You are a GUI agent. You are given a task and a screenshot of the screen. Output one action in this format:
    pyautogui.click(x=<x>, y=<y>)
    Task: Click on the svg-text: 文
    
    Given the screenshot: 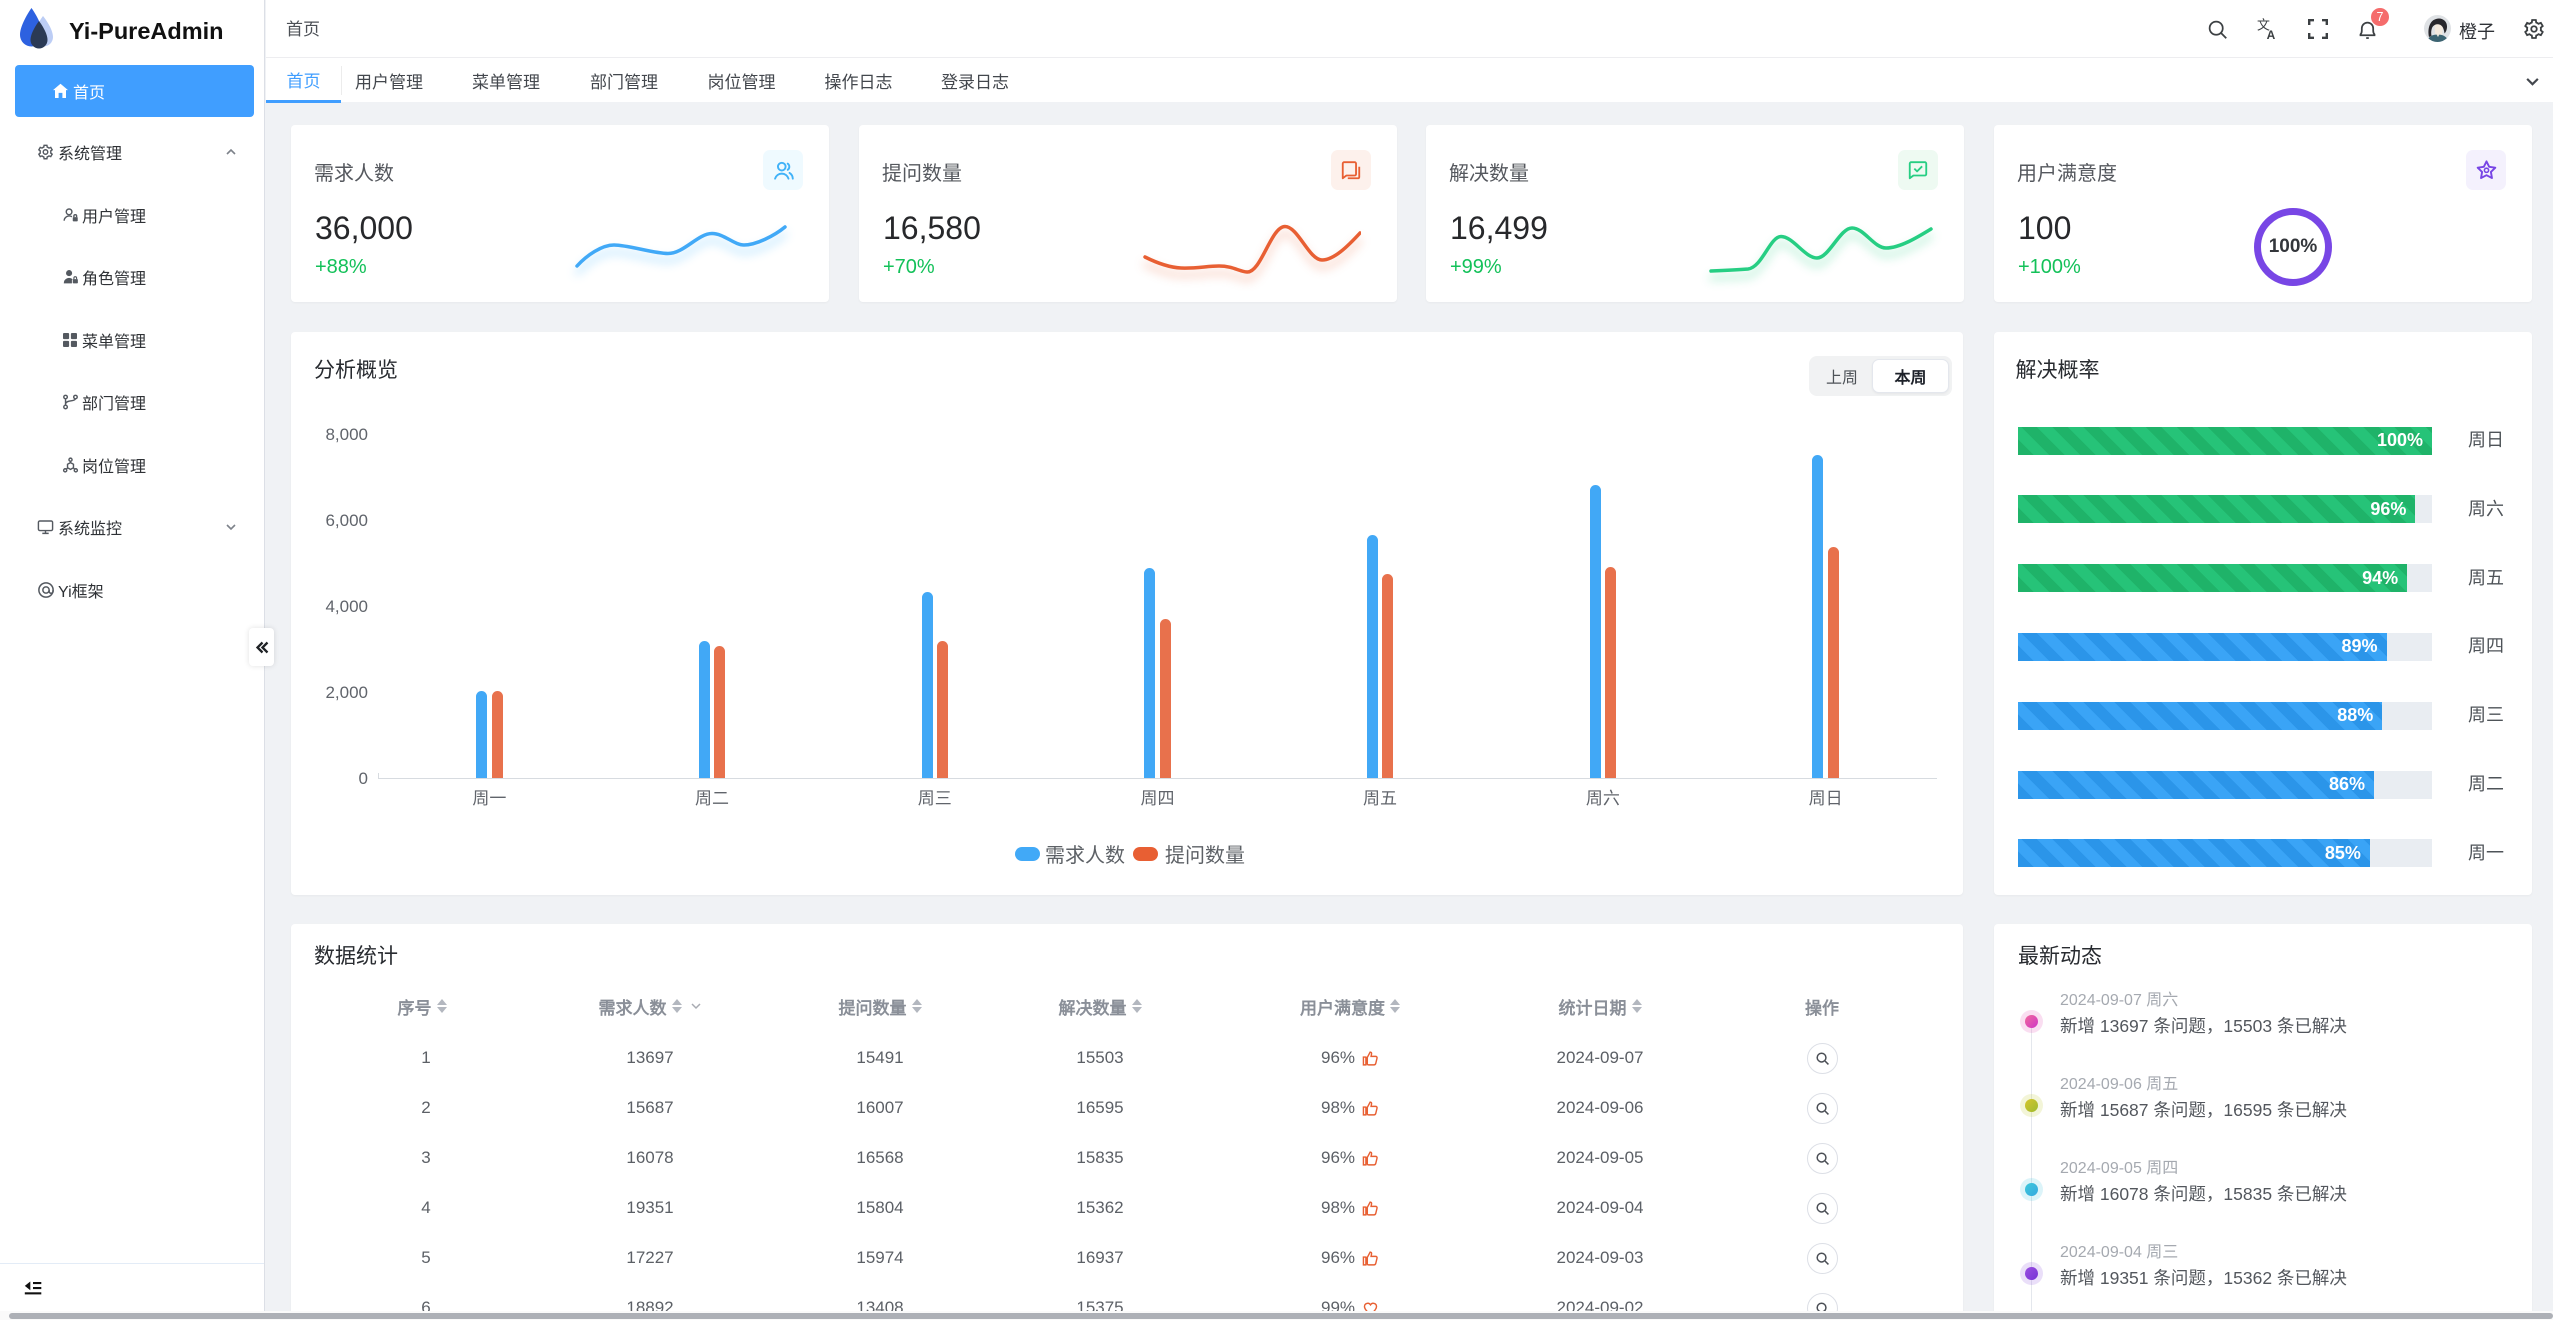 What is the action you would take?
    pyautogui.click(x=2263, y=25)
    